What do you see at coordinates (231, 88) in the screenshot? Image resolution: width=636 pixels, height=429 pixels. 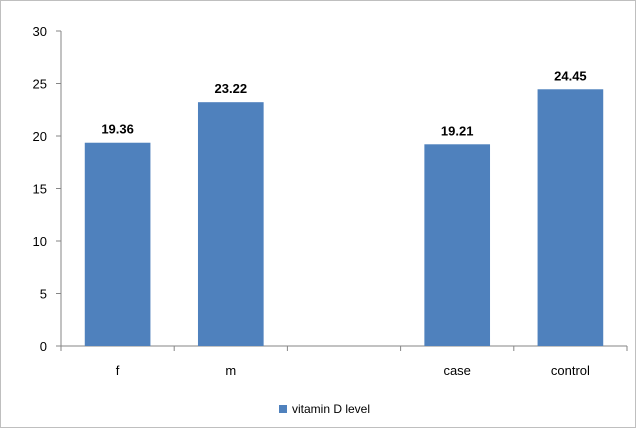 I see `data-label: 23.22` at bounding box center [231, 88].